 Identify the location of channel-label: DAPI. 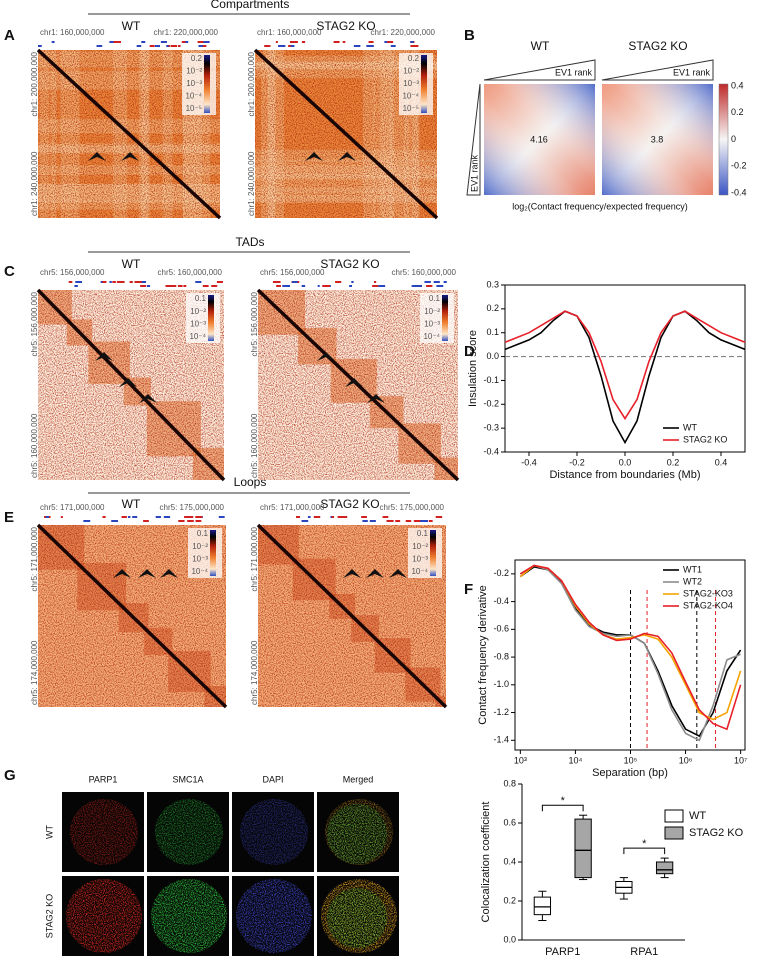
(272, 779).